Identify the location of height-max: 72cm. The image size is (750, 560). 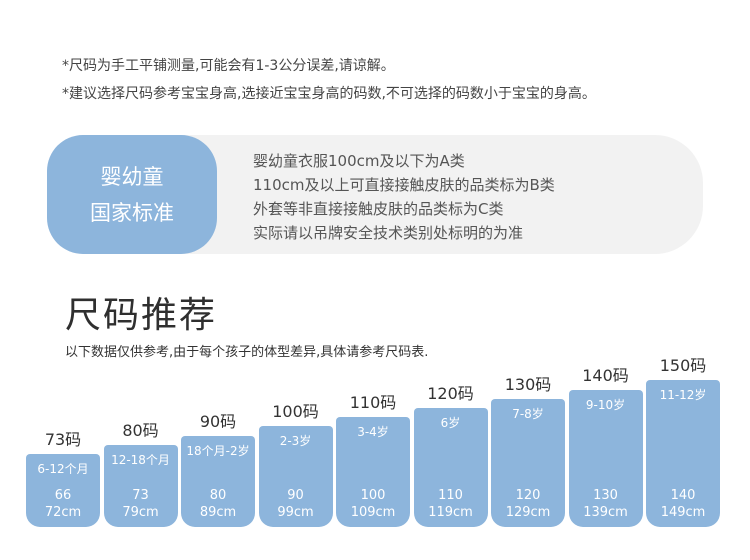
(63, 512).